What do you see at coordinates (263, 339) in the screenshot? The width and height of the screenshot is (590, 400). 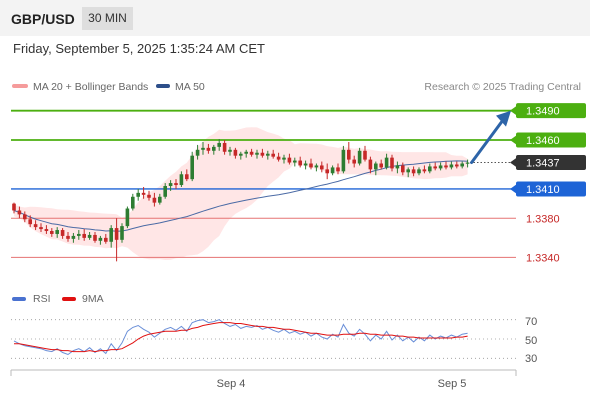 I see `rsi-gridlines` at bounding box center [263, 339].